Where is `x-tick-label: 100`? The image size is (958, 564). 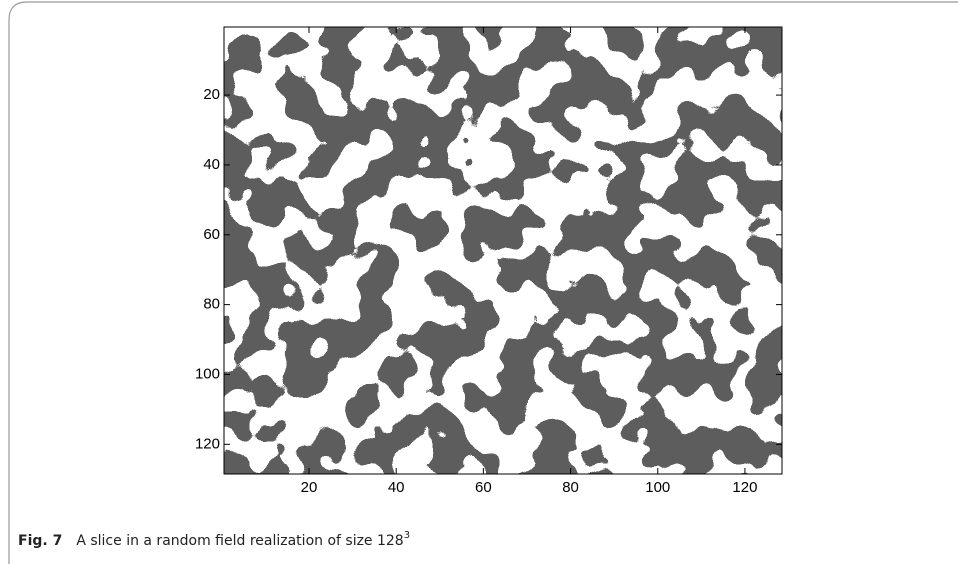
x-tick-label: 100 is located at coordinates (657, 487).